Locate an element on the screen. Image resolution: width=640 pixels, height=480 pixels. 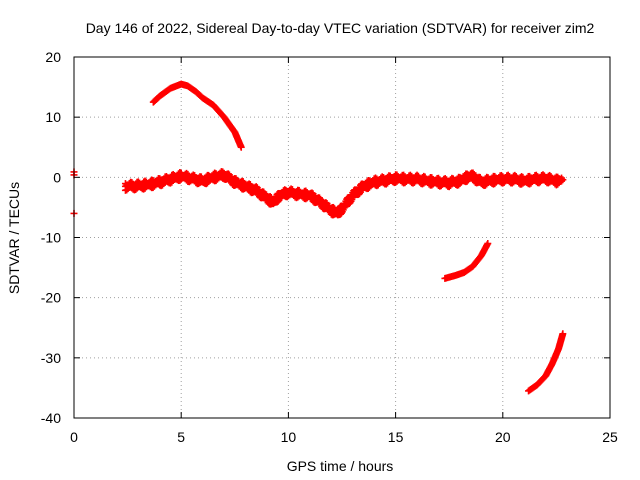
x-tick-label: 25 is located at coordinates (610, 437).